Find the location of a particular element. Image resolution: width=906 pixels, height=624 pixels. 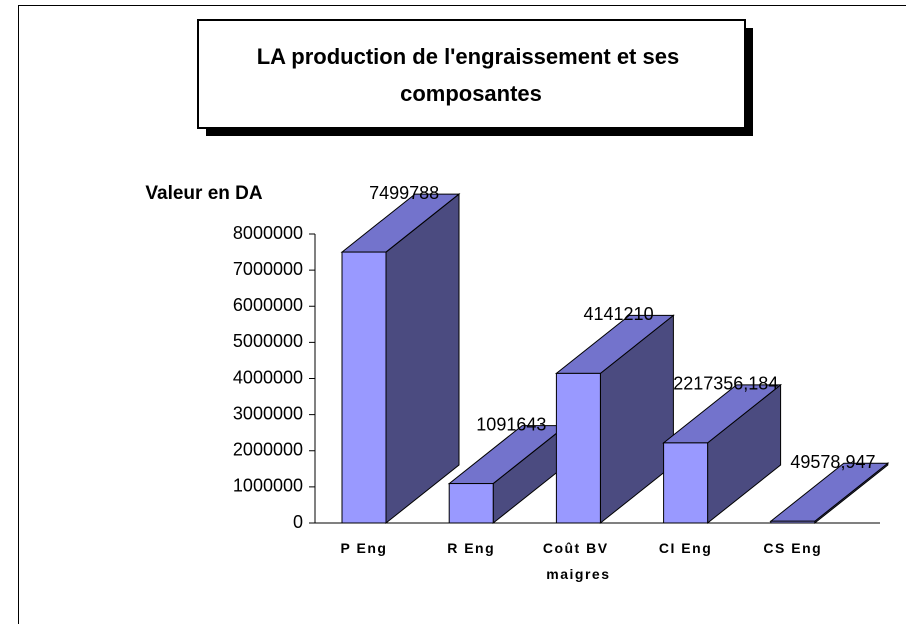

value-label: 4141210 is located at coordinates (619, 314).